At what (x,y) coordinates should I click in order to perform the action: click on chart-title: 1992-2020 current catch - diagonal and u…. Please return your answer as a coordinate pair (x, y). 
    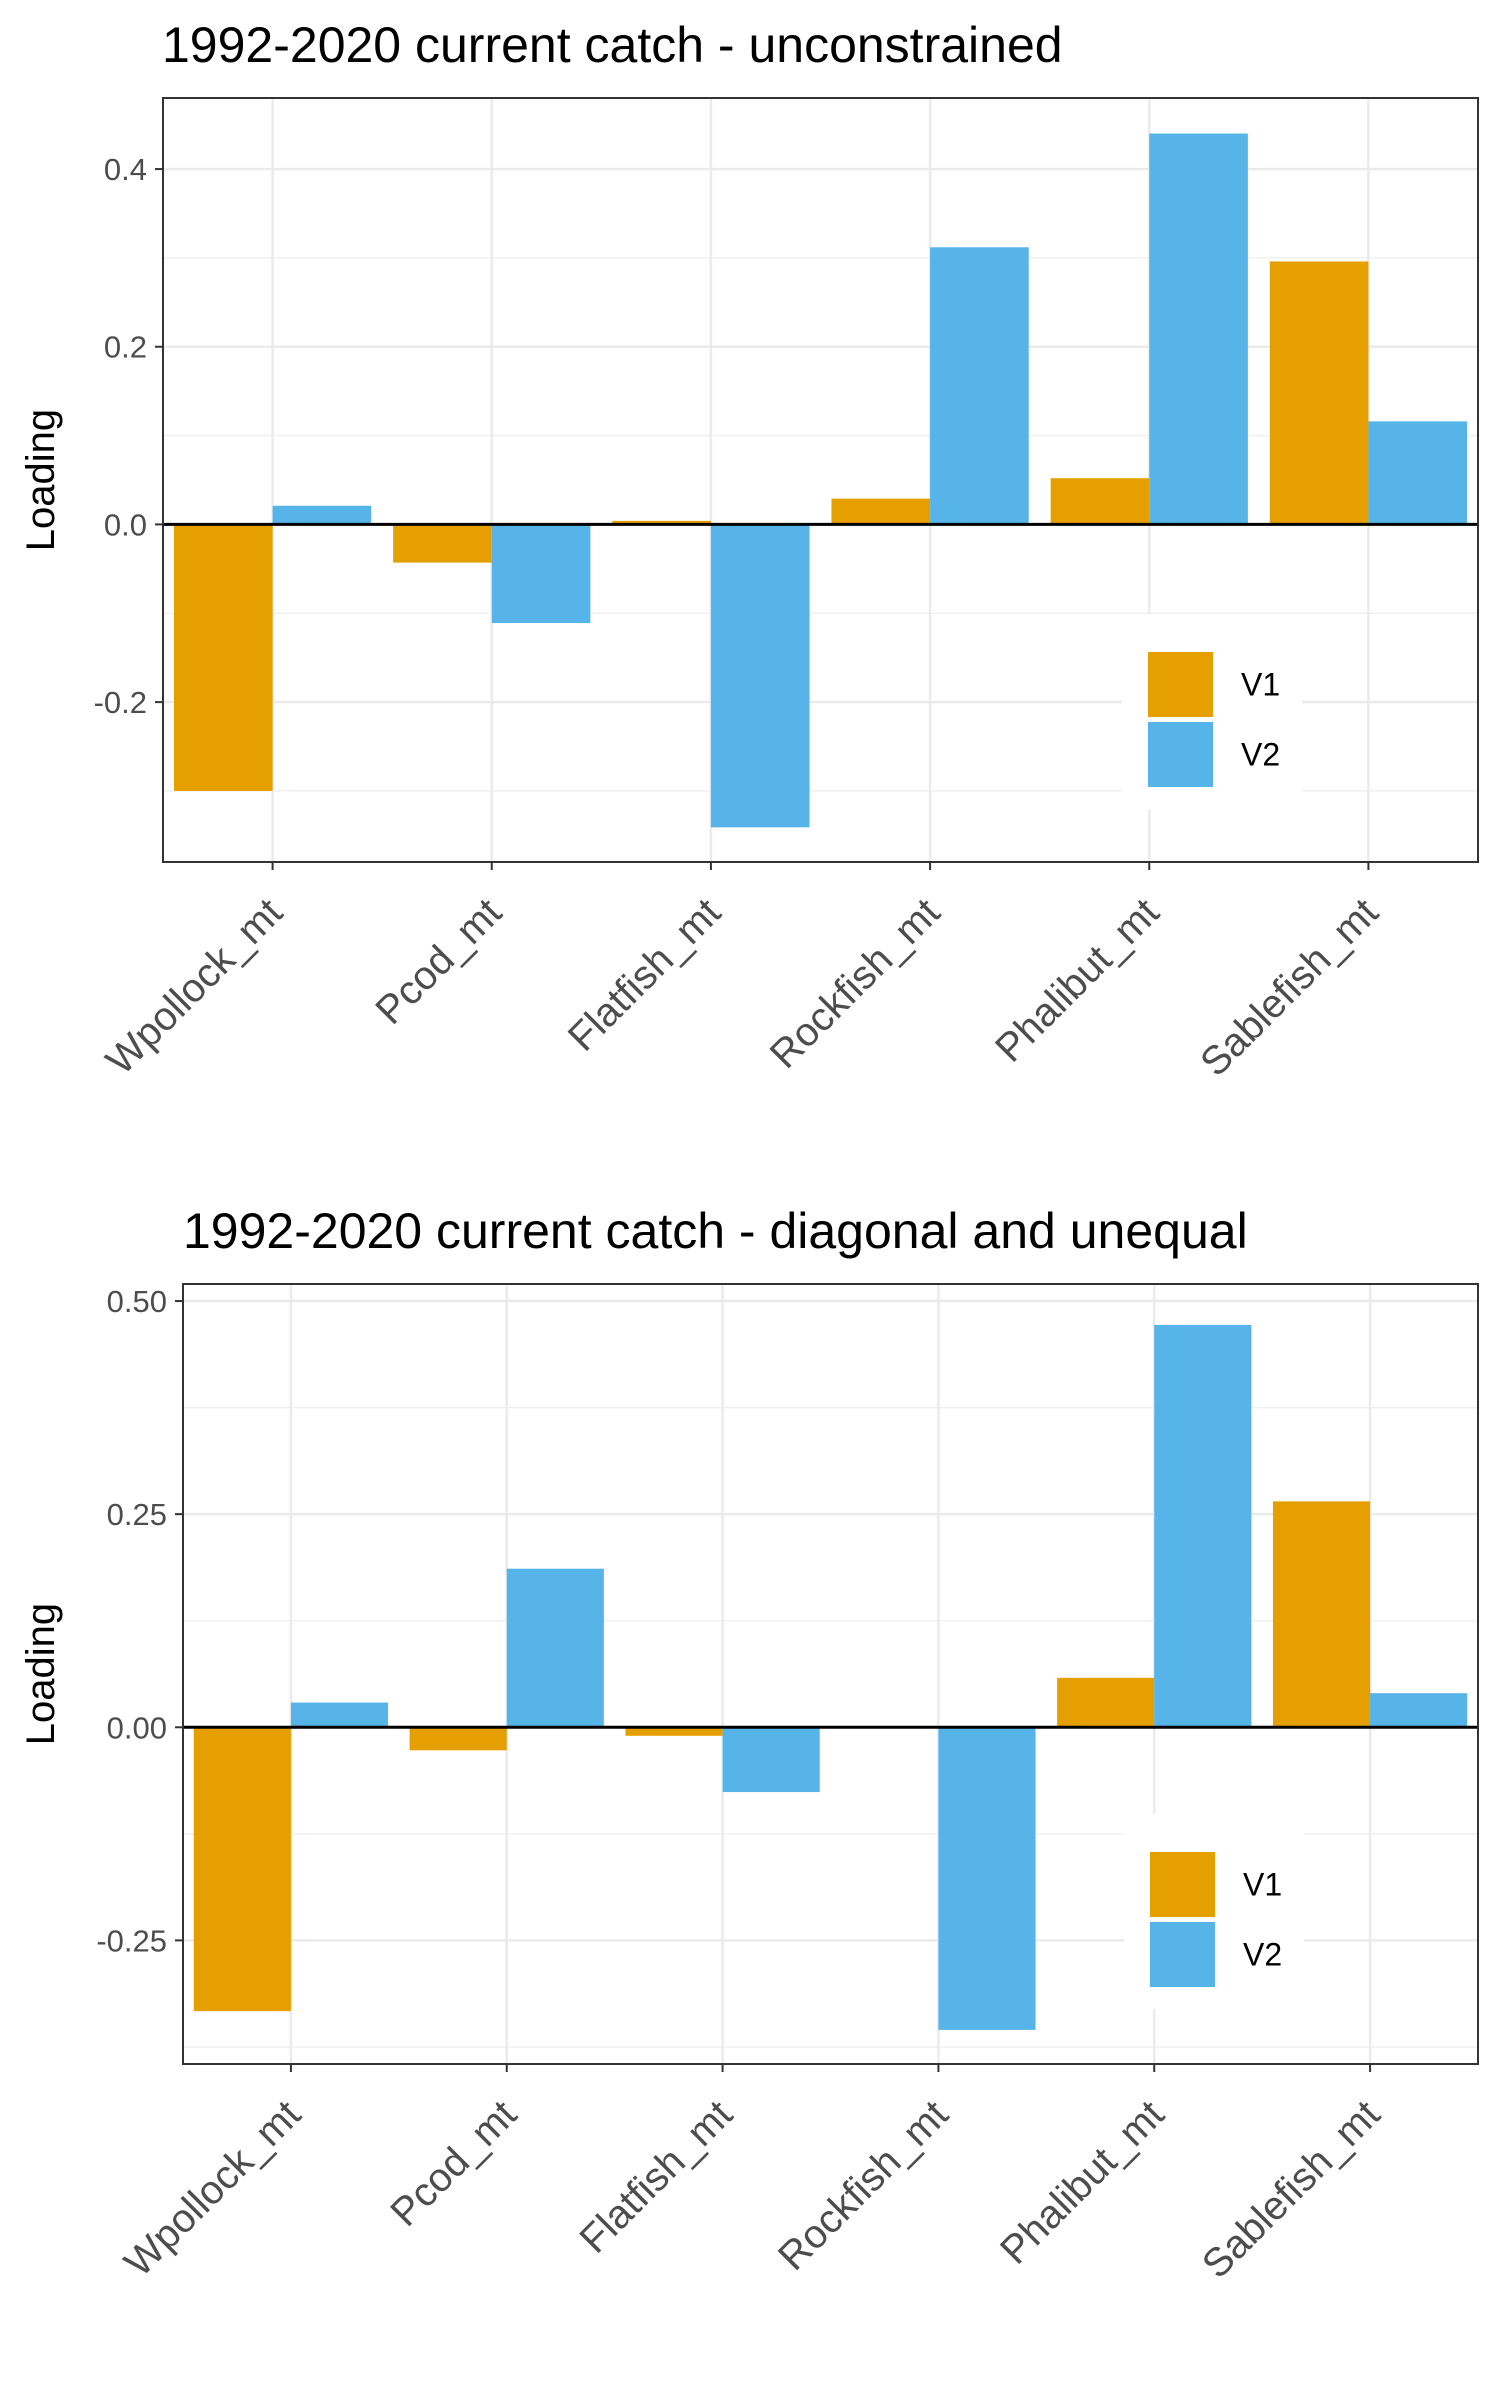
    Looking at the image, I should click on (715, 1231).